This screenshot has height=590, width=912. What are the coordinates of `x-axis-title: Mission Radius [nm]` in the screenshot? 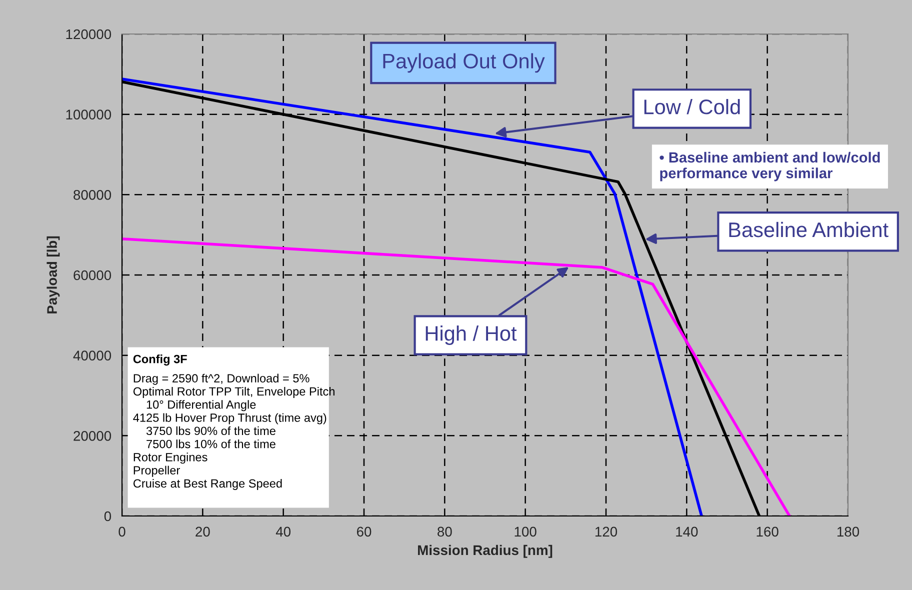 It's located at (485, 551).